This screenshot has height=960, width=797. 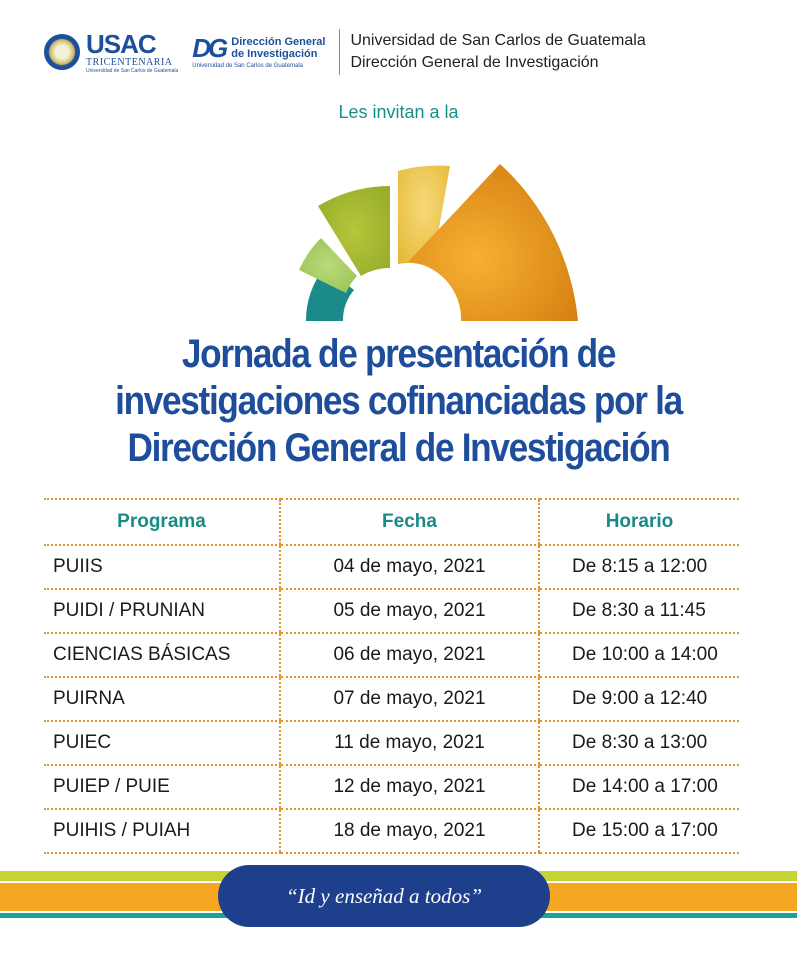 I want to click on title-line-2: investigaciones cofinanciadas por la, so click(x=399, y=401).